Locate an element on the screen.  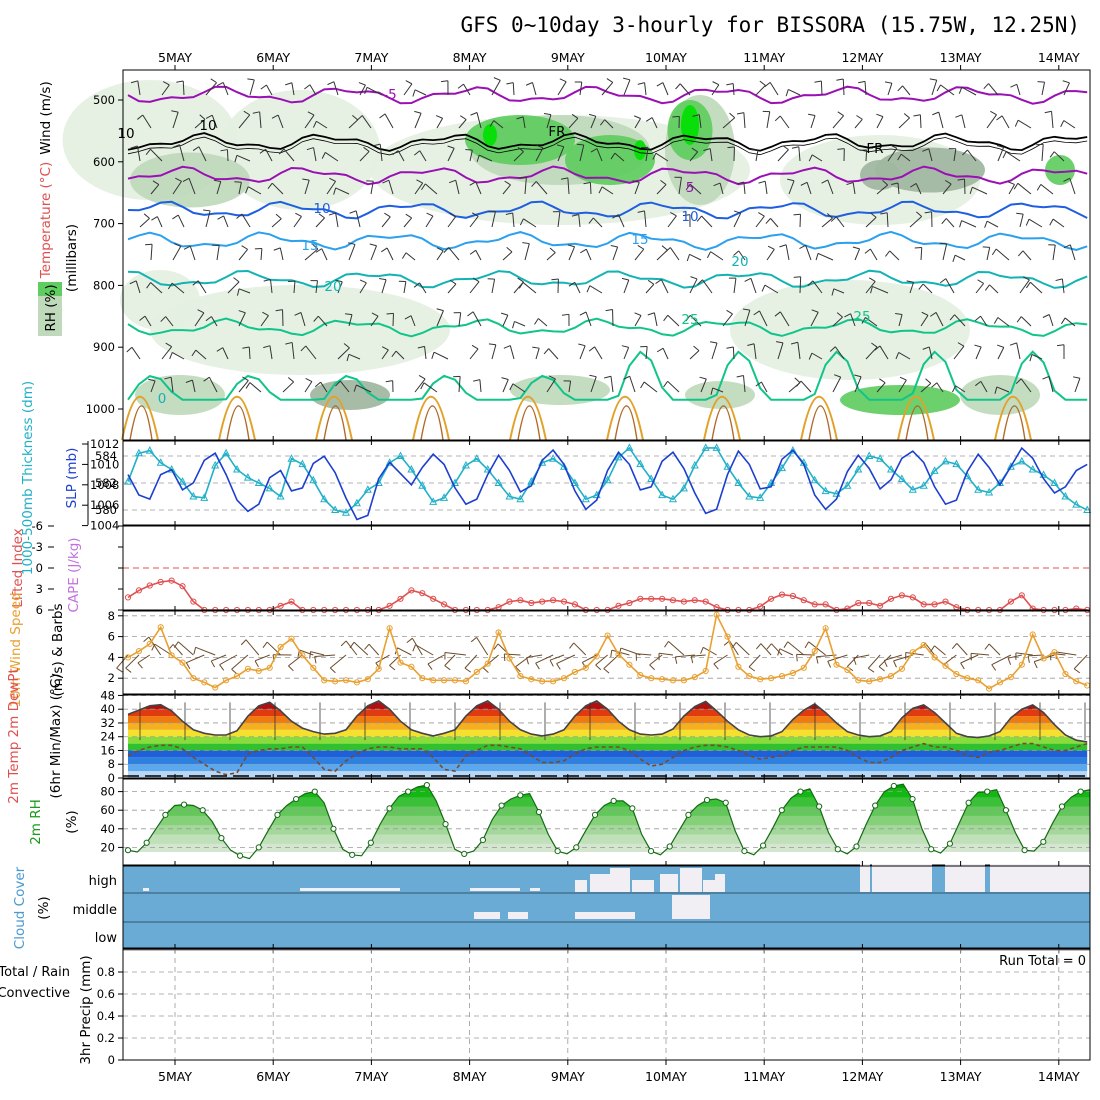
rh-legend-swatch is located at coordinates (50, 316).